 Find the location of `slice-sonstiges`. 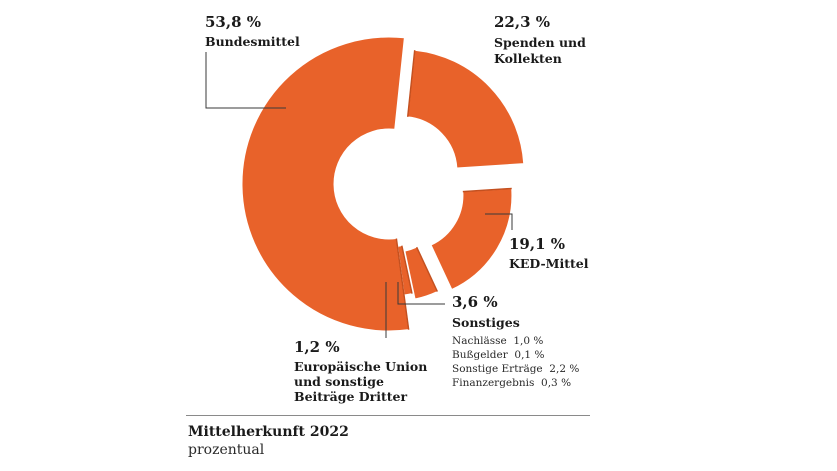

slice-sonstiges is located at coordinates (421, 273).